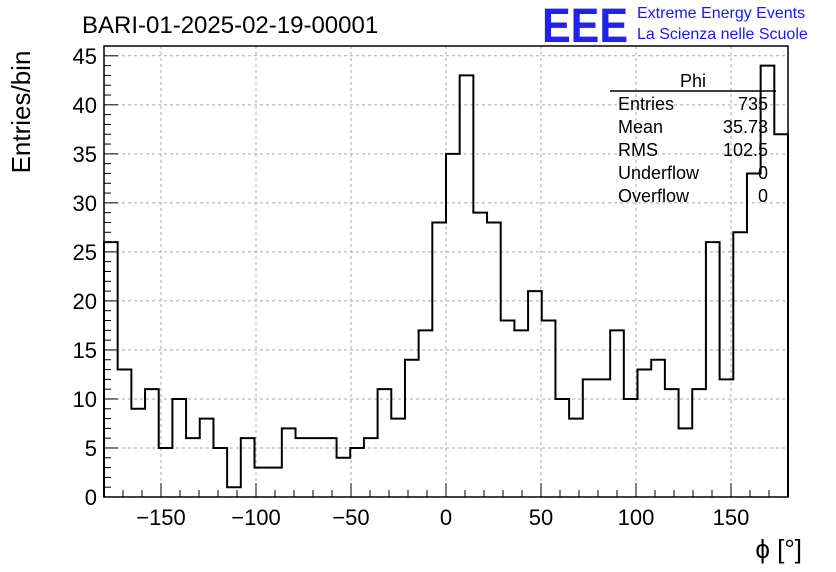  I want to click on y-tick-label: 40, so click(85, 105).